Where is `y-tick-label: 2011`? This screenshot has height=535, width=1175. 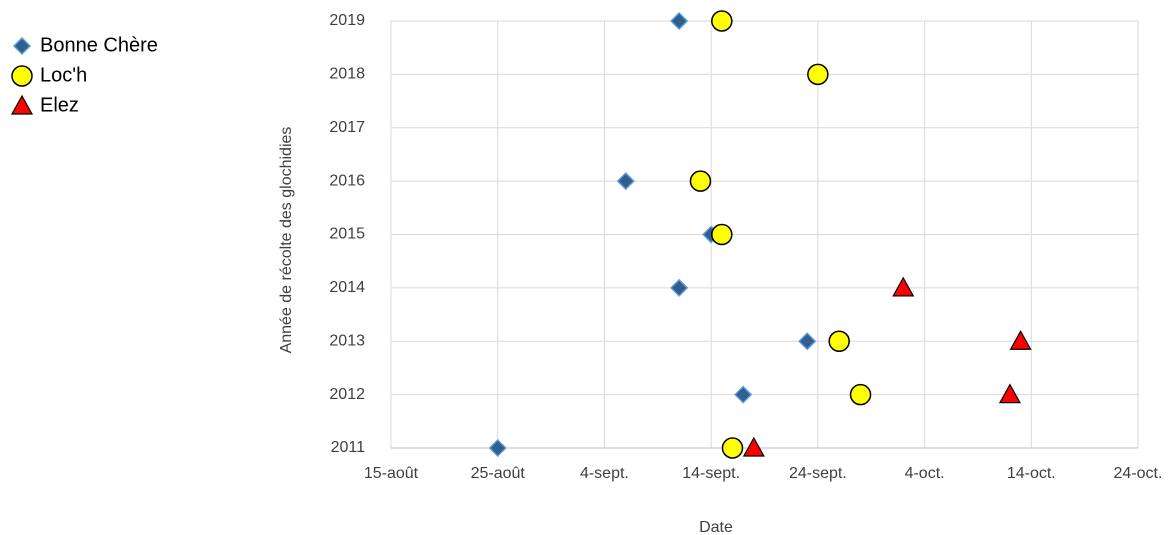 y-tick-label: 2011 is located at coordinates (348, 447).